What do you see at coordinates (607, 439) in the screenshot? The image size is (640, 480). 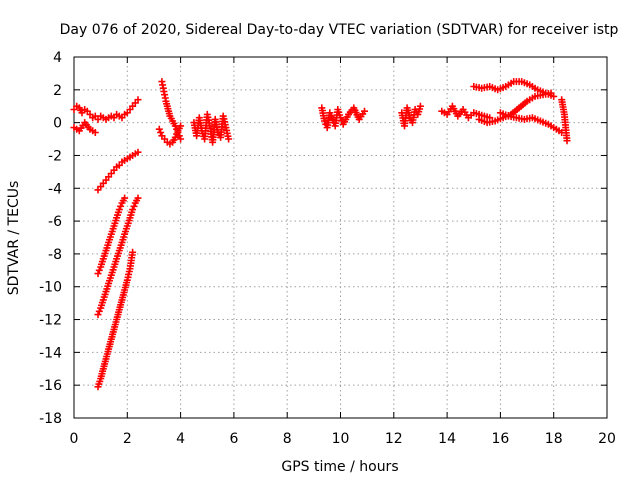 I see `x-tick-label: 20` at bounding box center [607, 439].